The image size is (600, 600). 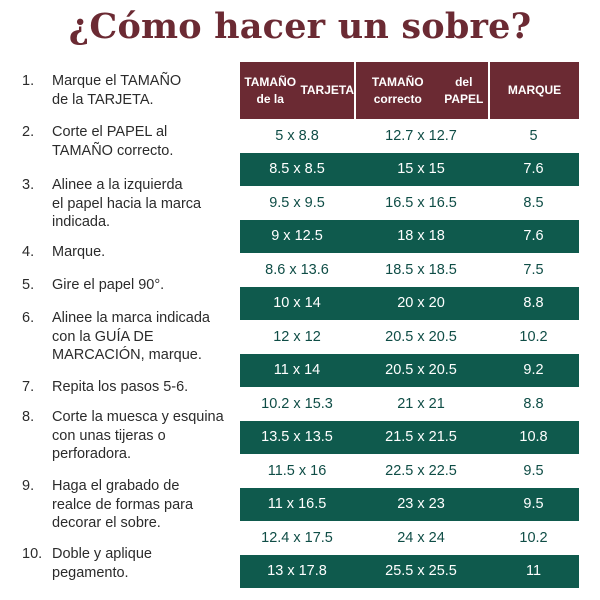 I want to click on table-row: 12.4 x 17.5 24 x 24 10.2, so click(x=409, y=538).